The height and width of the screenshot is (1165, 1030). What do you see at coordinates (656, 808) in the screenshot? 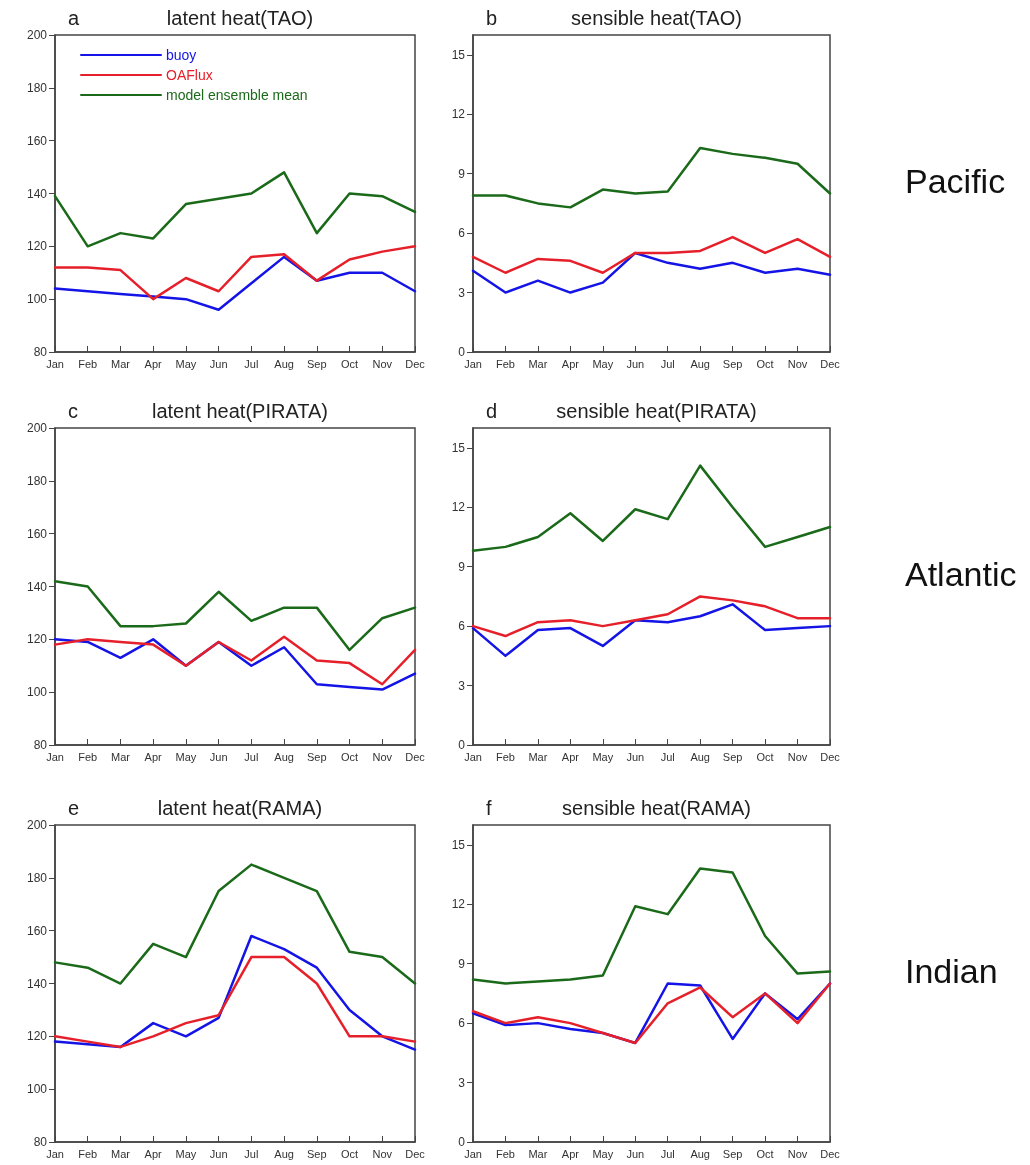
I see `chart-title: sensible heat(RAMA)` at bounding box center [656, 808].